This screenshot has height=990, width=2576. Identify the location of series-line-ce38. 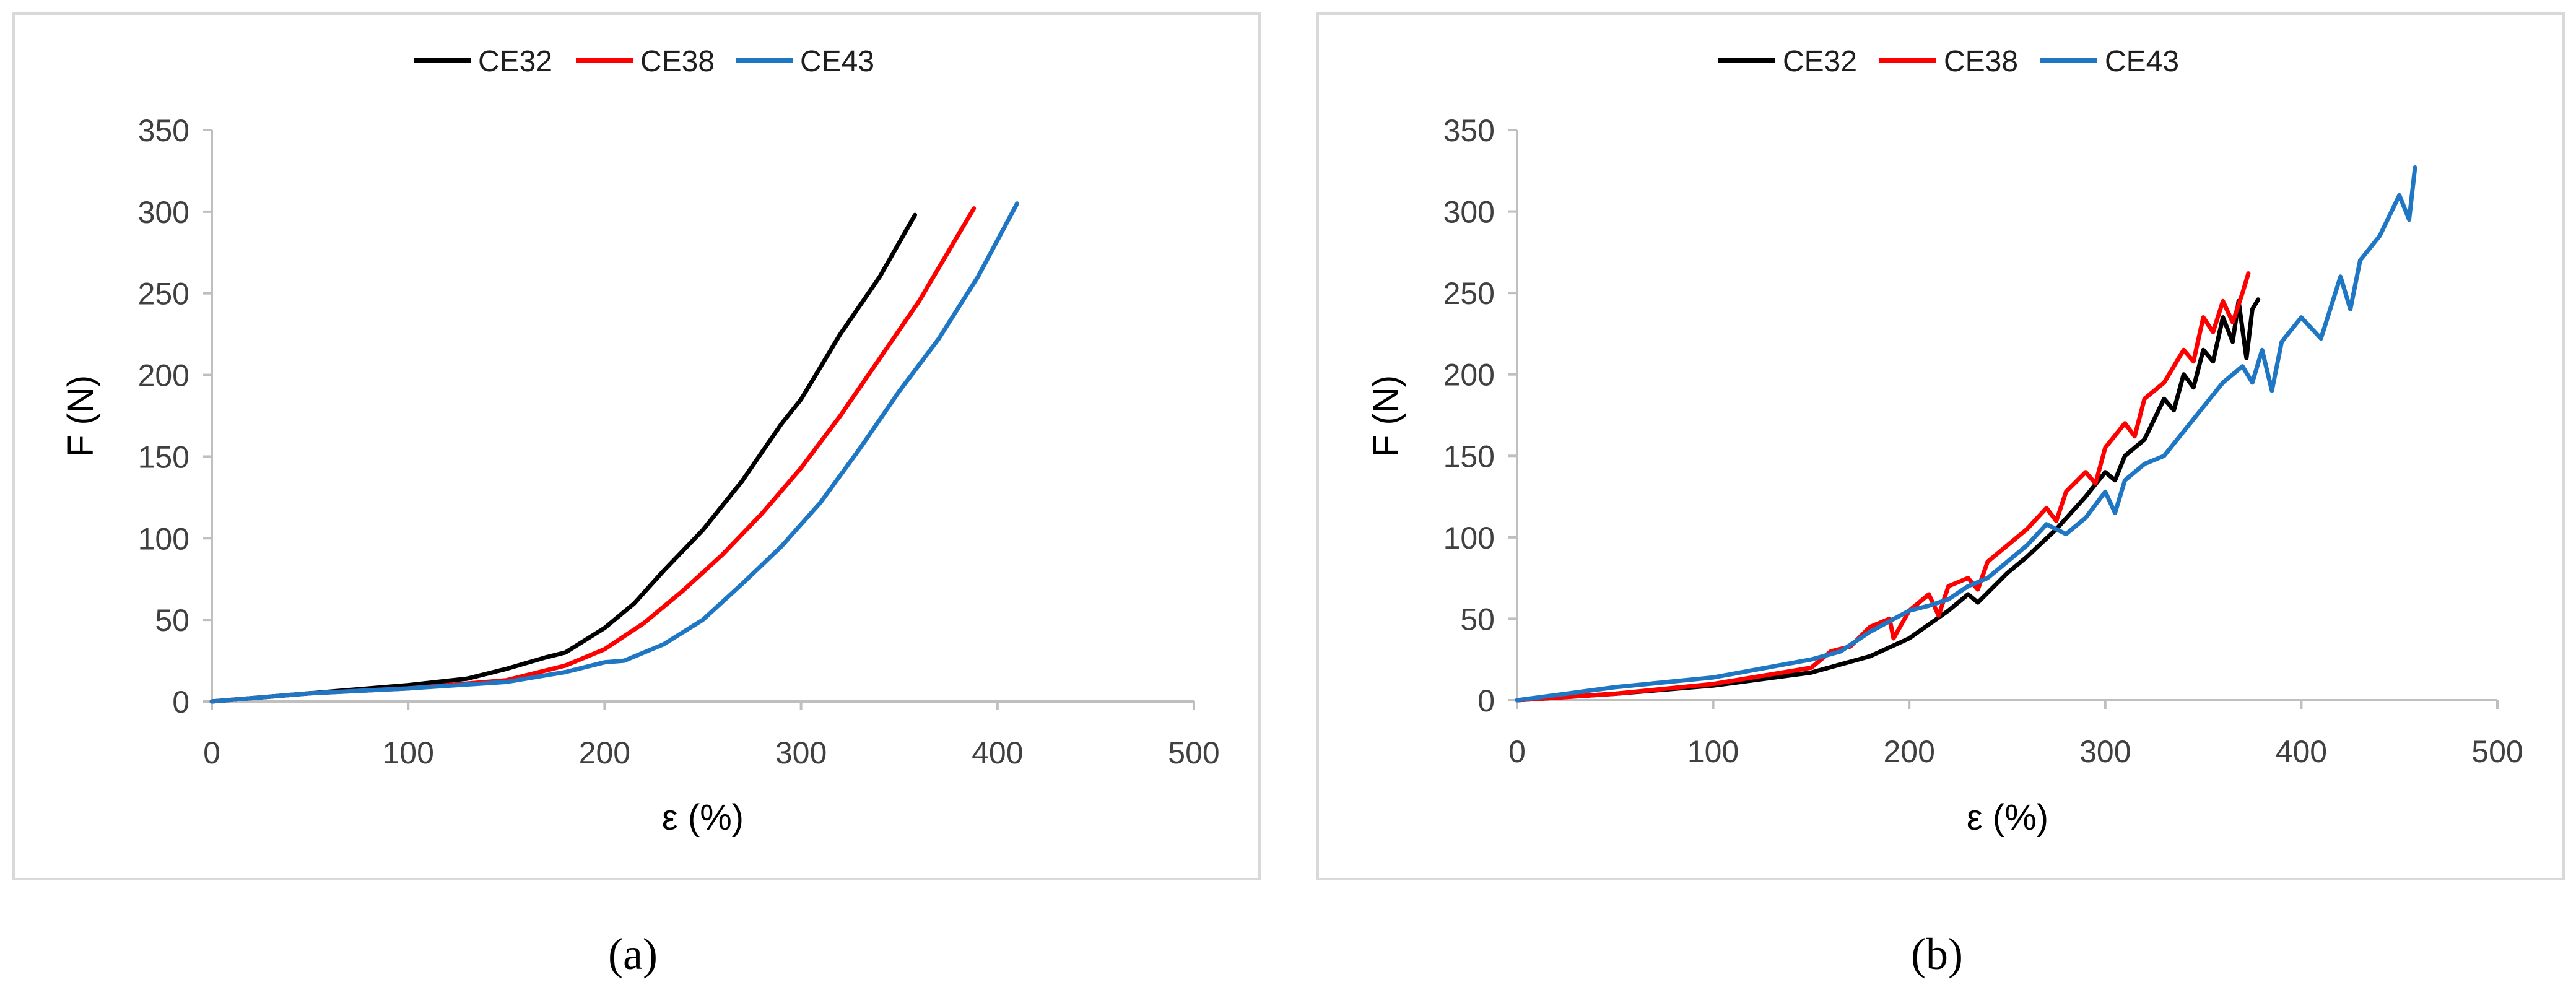
(1883, 487).